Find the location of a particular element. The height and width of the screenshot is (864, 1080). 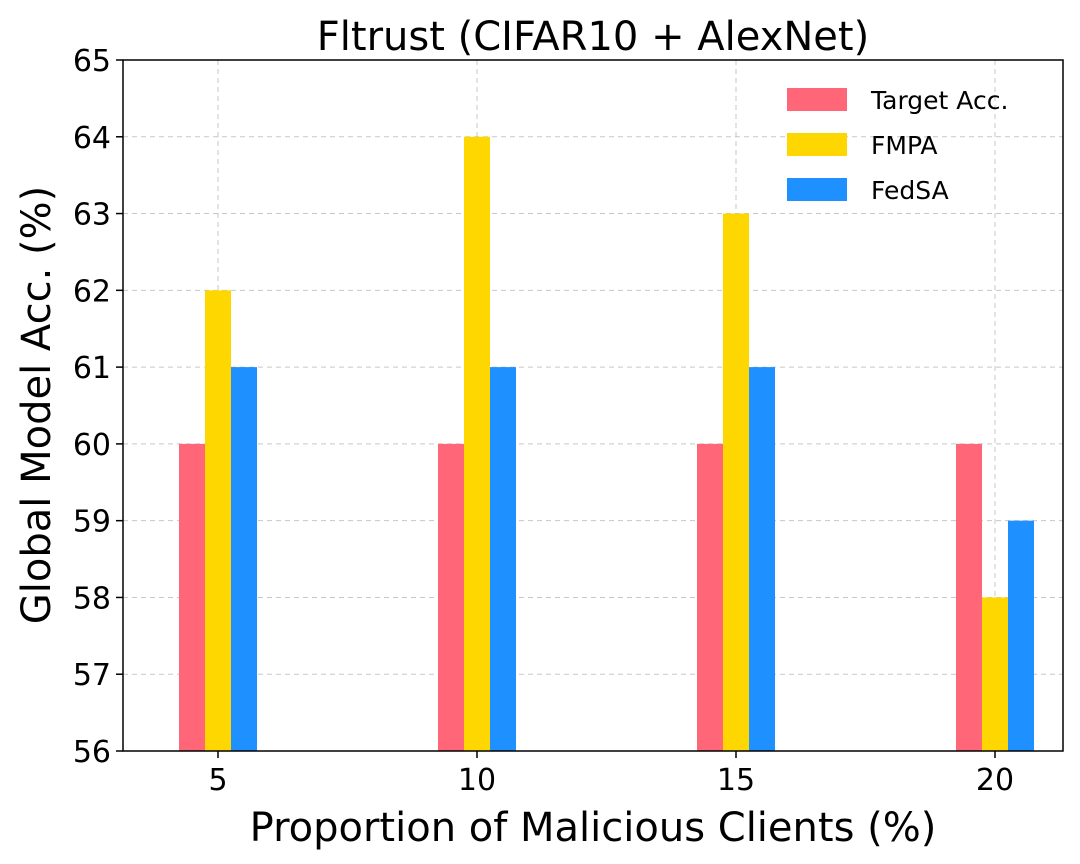

x-tick-label: 5 is located at coordinates (217, 780).